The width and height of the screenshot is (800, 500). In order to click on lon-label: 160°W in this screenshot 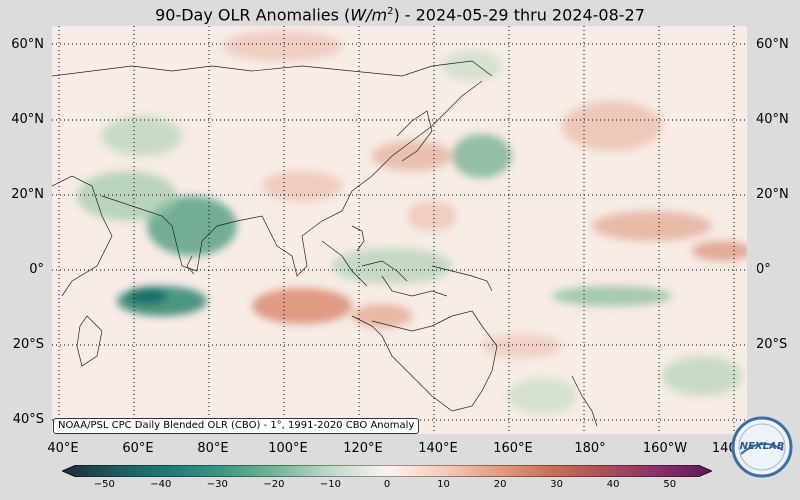, I will do `click(665, 448)`.